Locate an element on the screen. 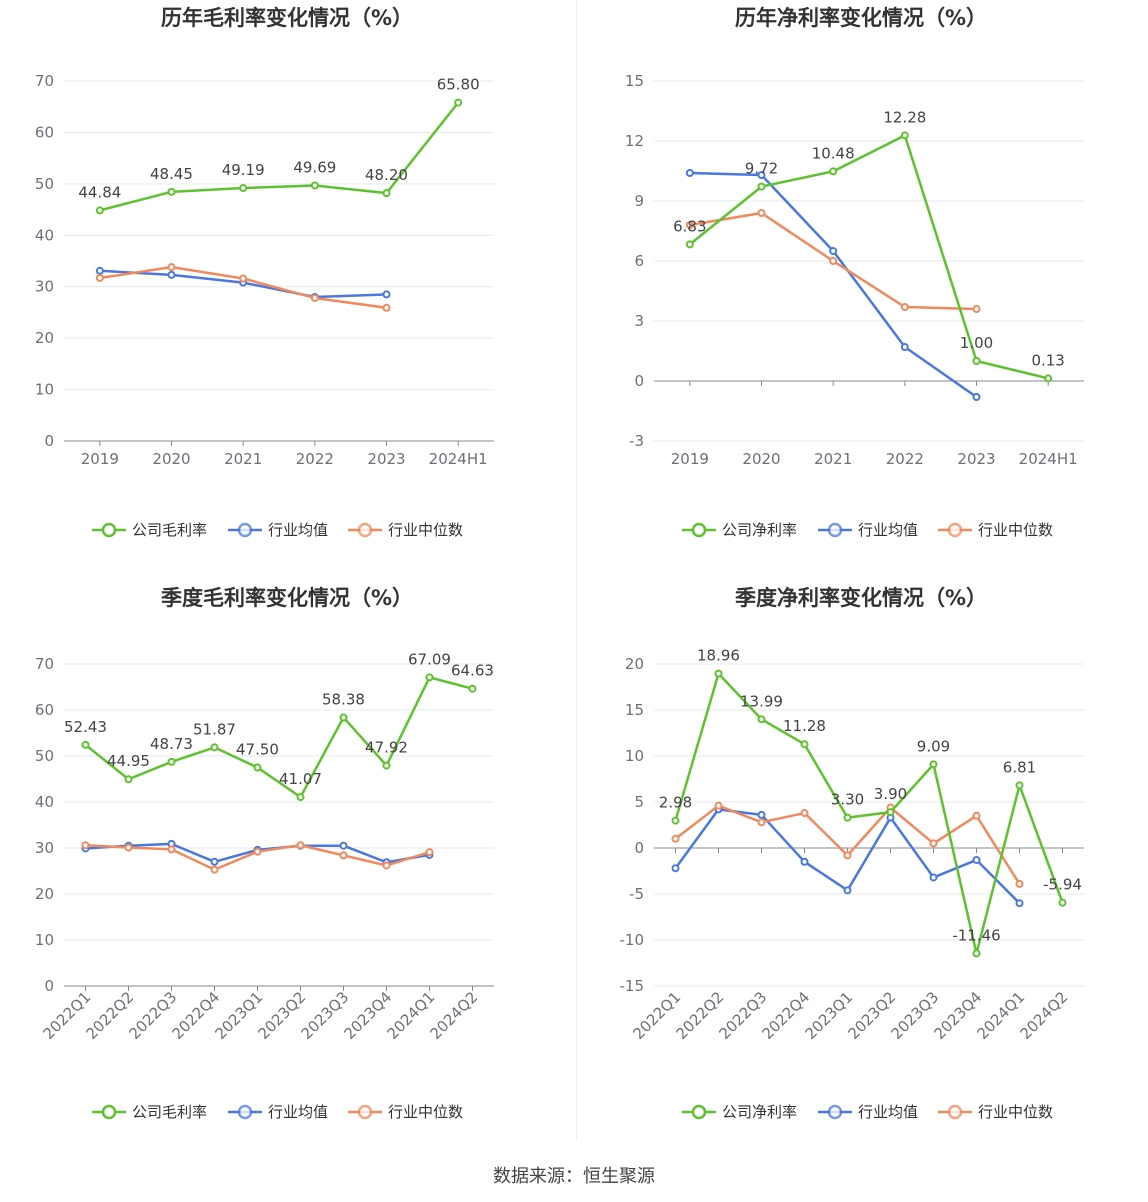 The height and width of the screenshot is (1202, 1148). legend-label: 公司净利率 is located at coordinates (759, 530).